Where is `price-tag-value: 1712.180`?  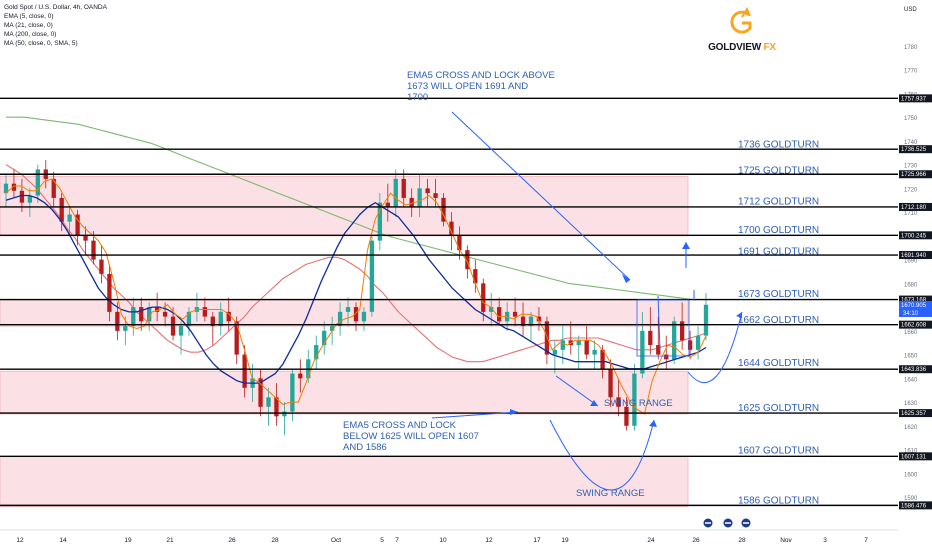
price-tag-value: 1712.180 is located at coordinates (914, 208).